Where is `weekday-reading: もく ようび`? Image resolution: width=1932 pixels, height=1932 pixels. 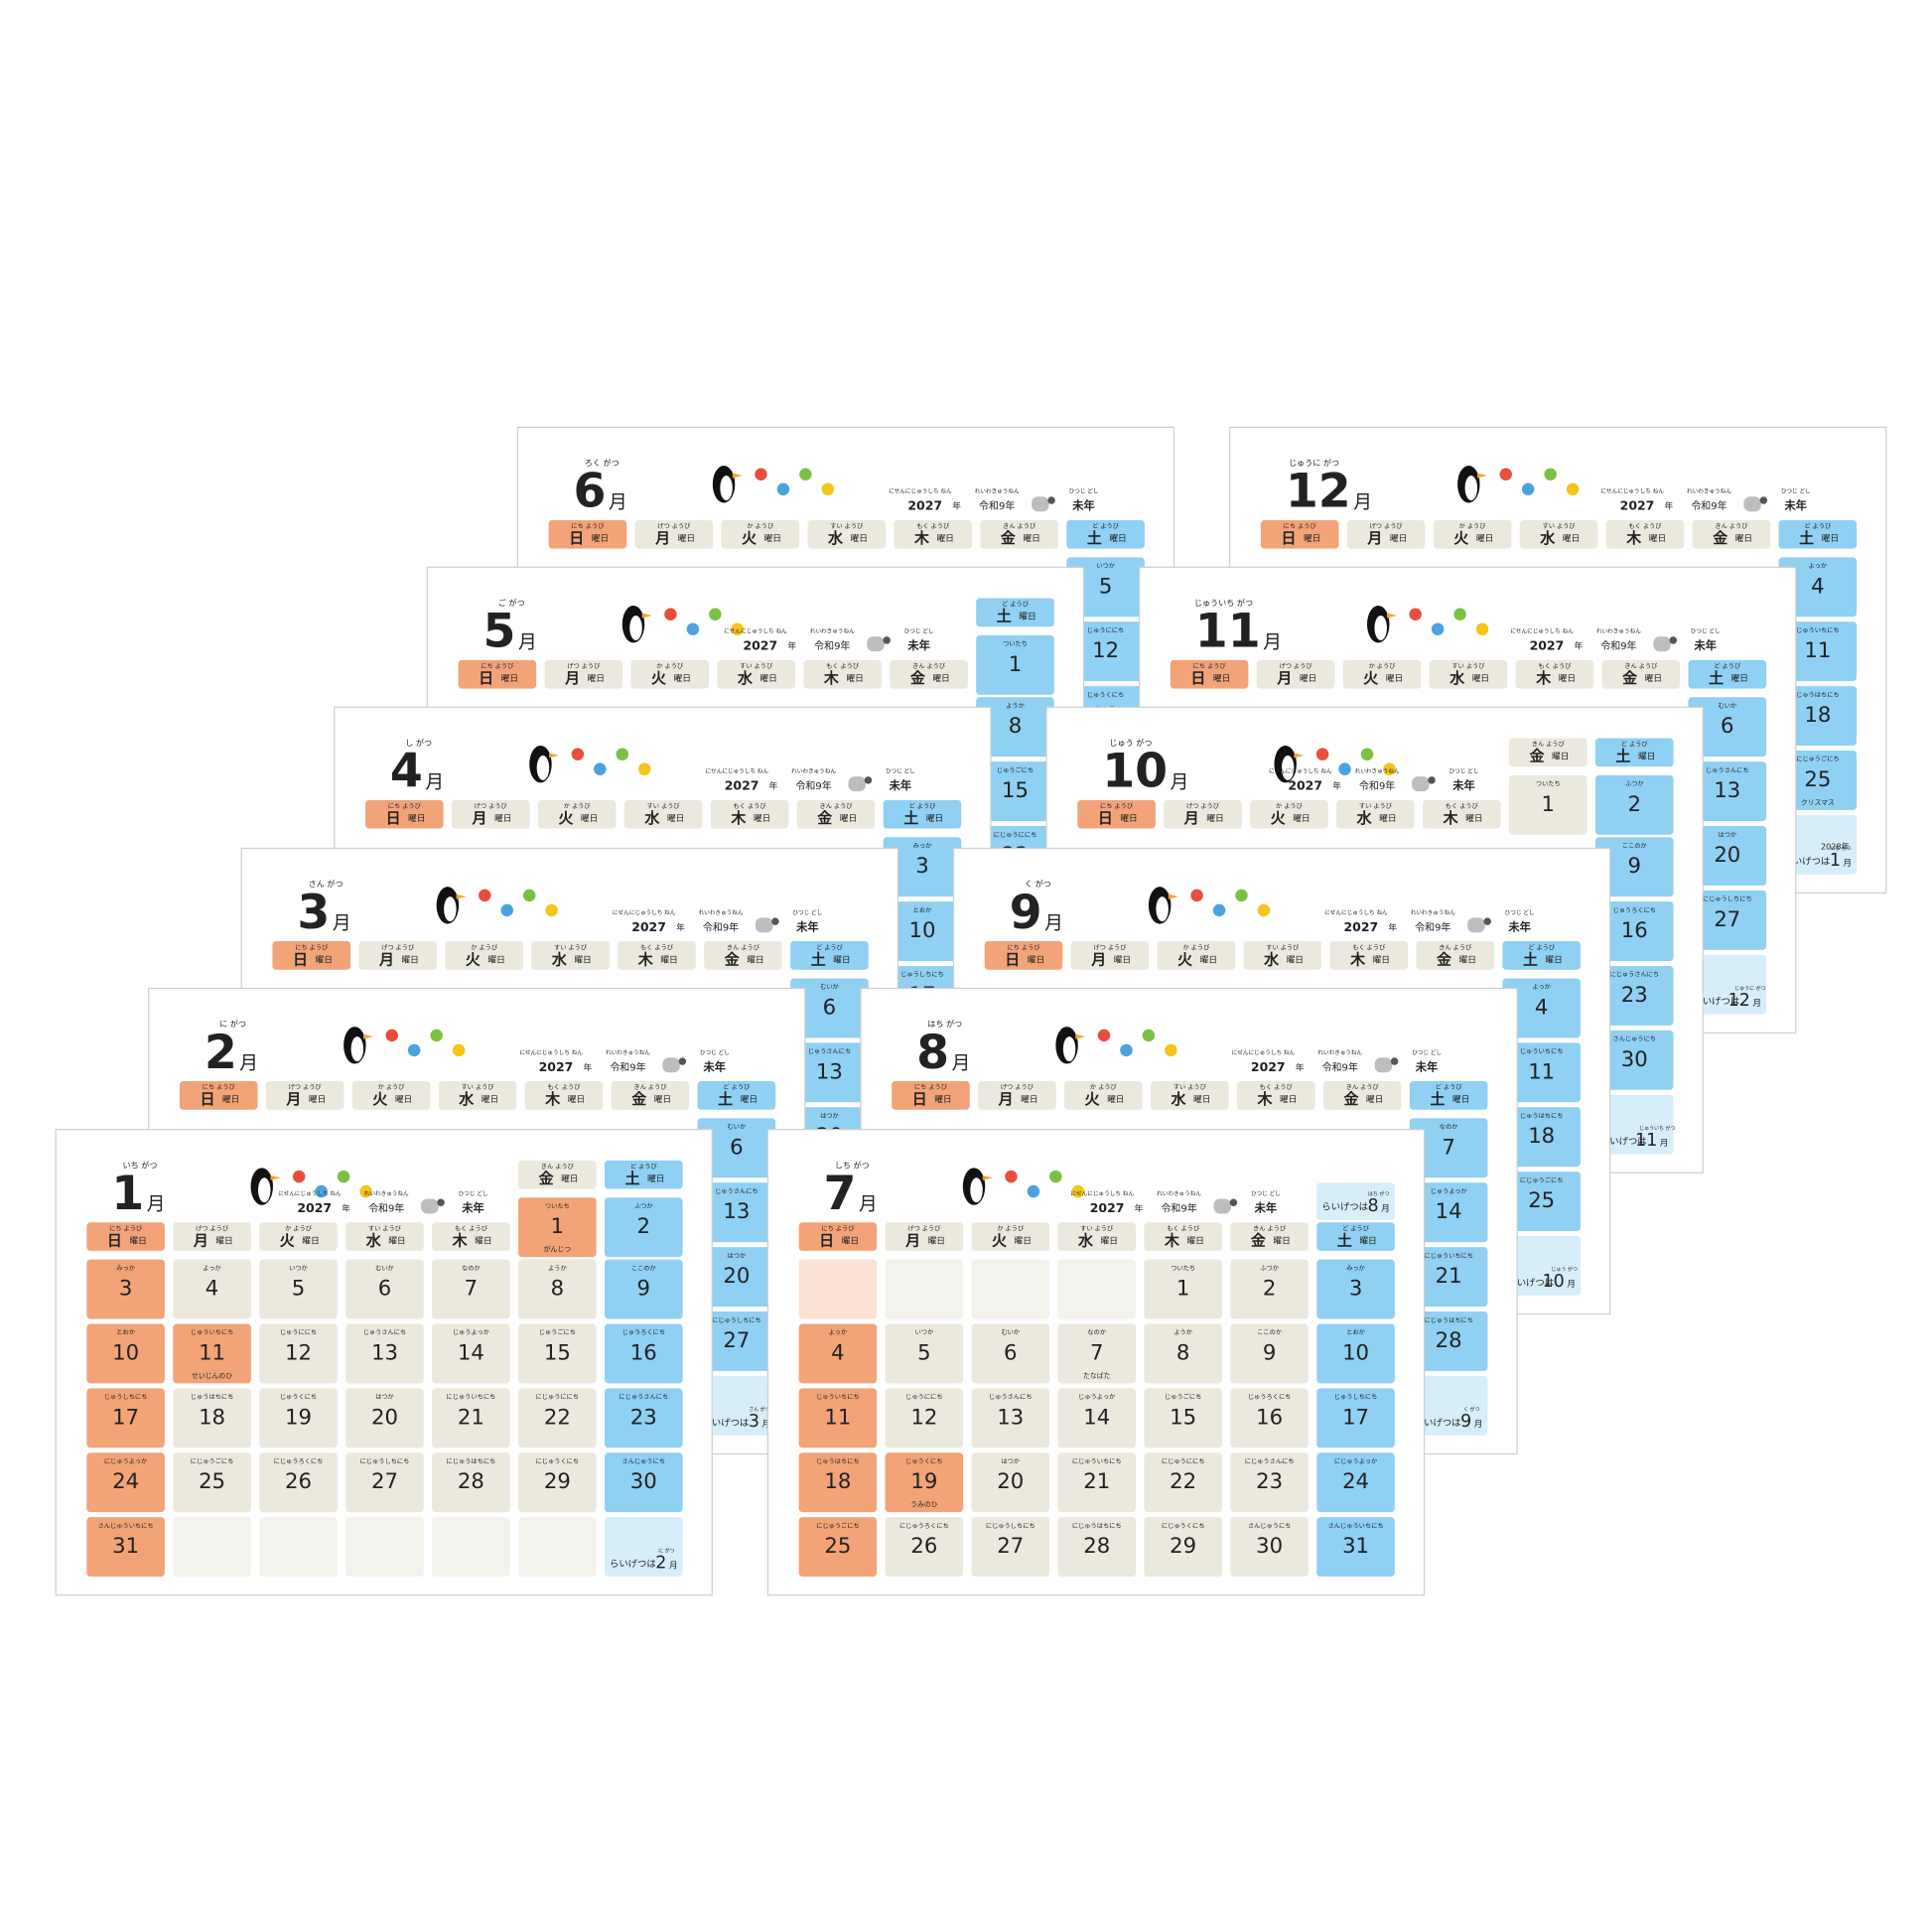 weekday-reading: もく ようび is located at coordinates (472, 1228).